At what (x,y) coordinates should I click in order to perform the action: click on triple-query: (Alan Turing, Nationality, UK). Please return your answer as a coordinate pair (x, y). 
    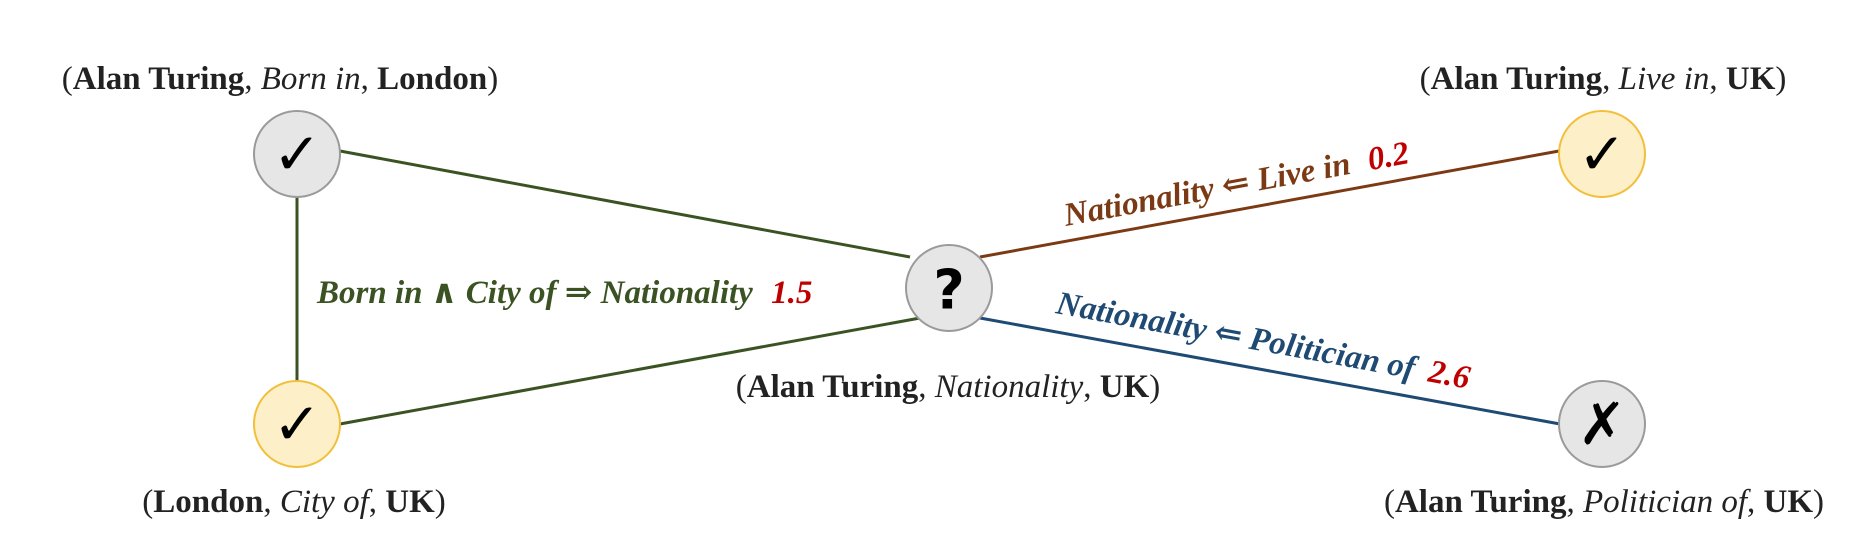
    Looking at the image, I should click on (948, 387).